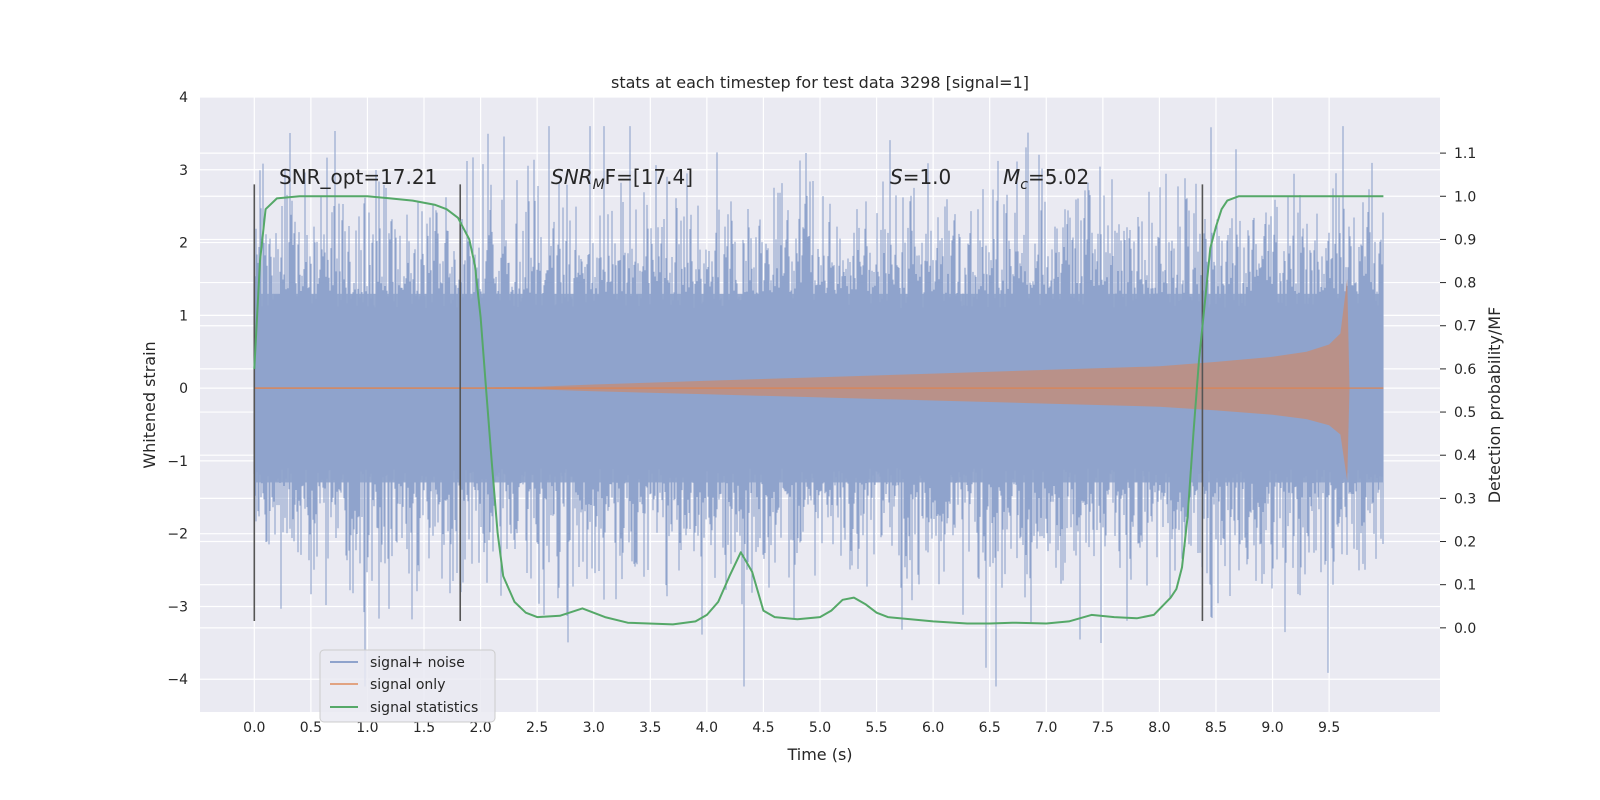 This screenshot has height=800, width=1600. Describe the element at coordinates (594, 728) in the screenshot. I see `x-tick-label: 3.0` at that location.